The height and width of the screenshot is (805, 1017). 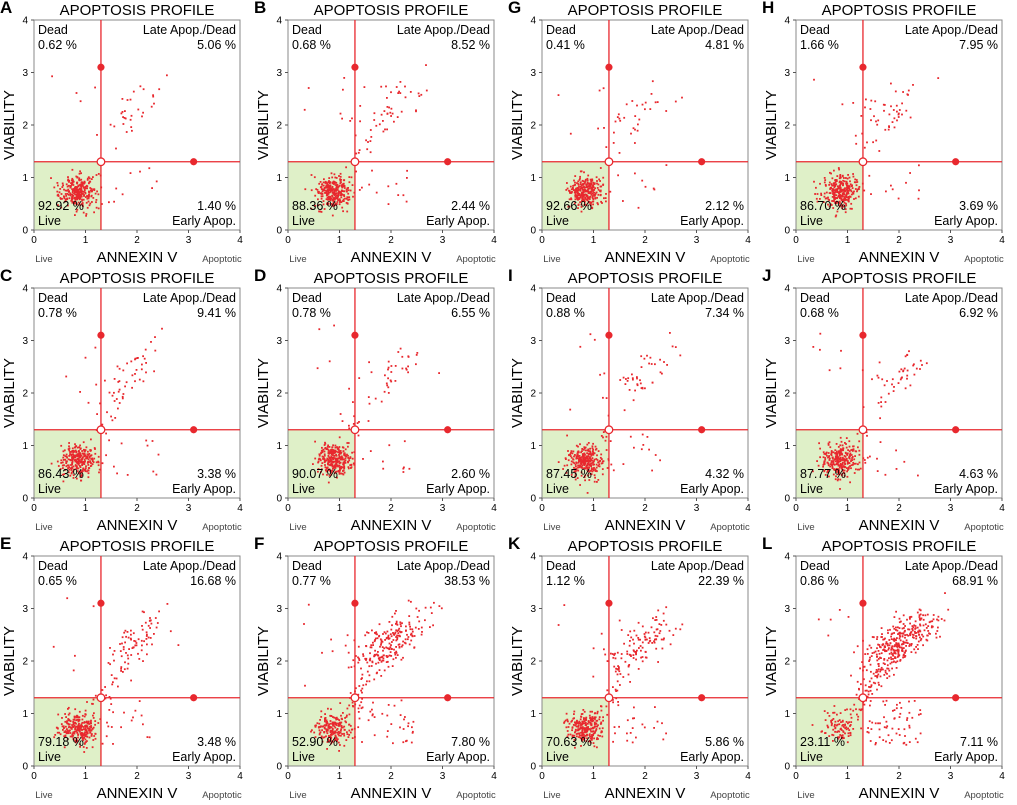 What do you see at coordinates (53, 30) in the screenshot?
I see `quadrant-dead-label: Dead` at bounding box center [53, 30].